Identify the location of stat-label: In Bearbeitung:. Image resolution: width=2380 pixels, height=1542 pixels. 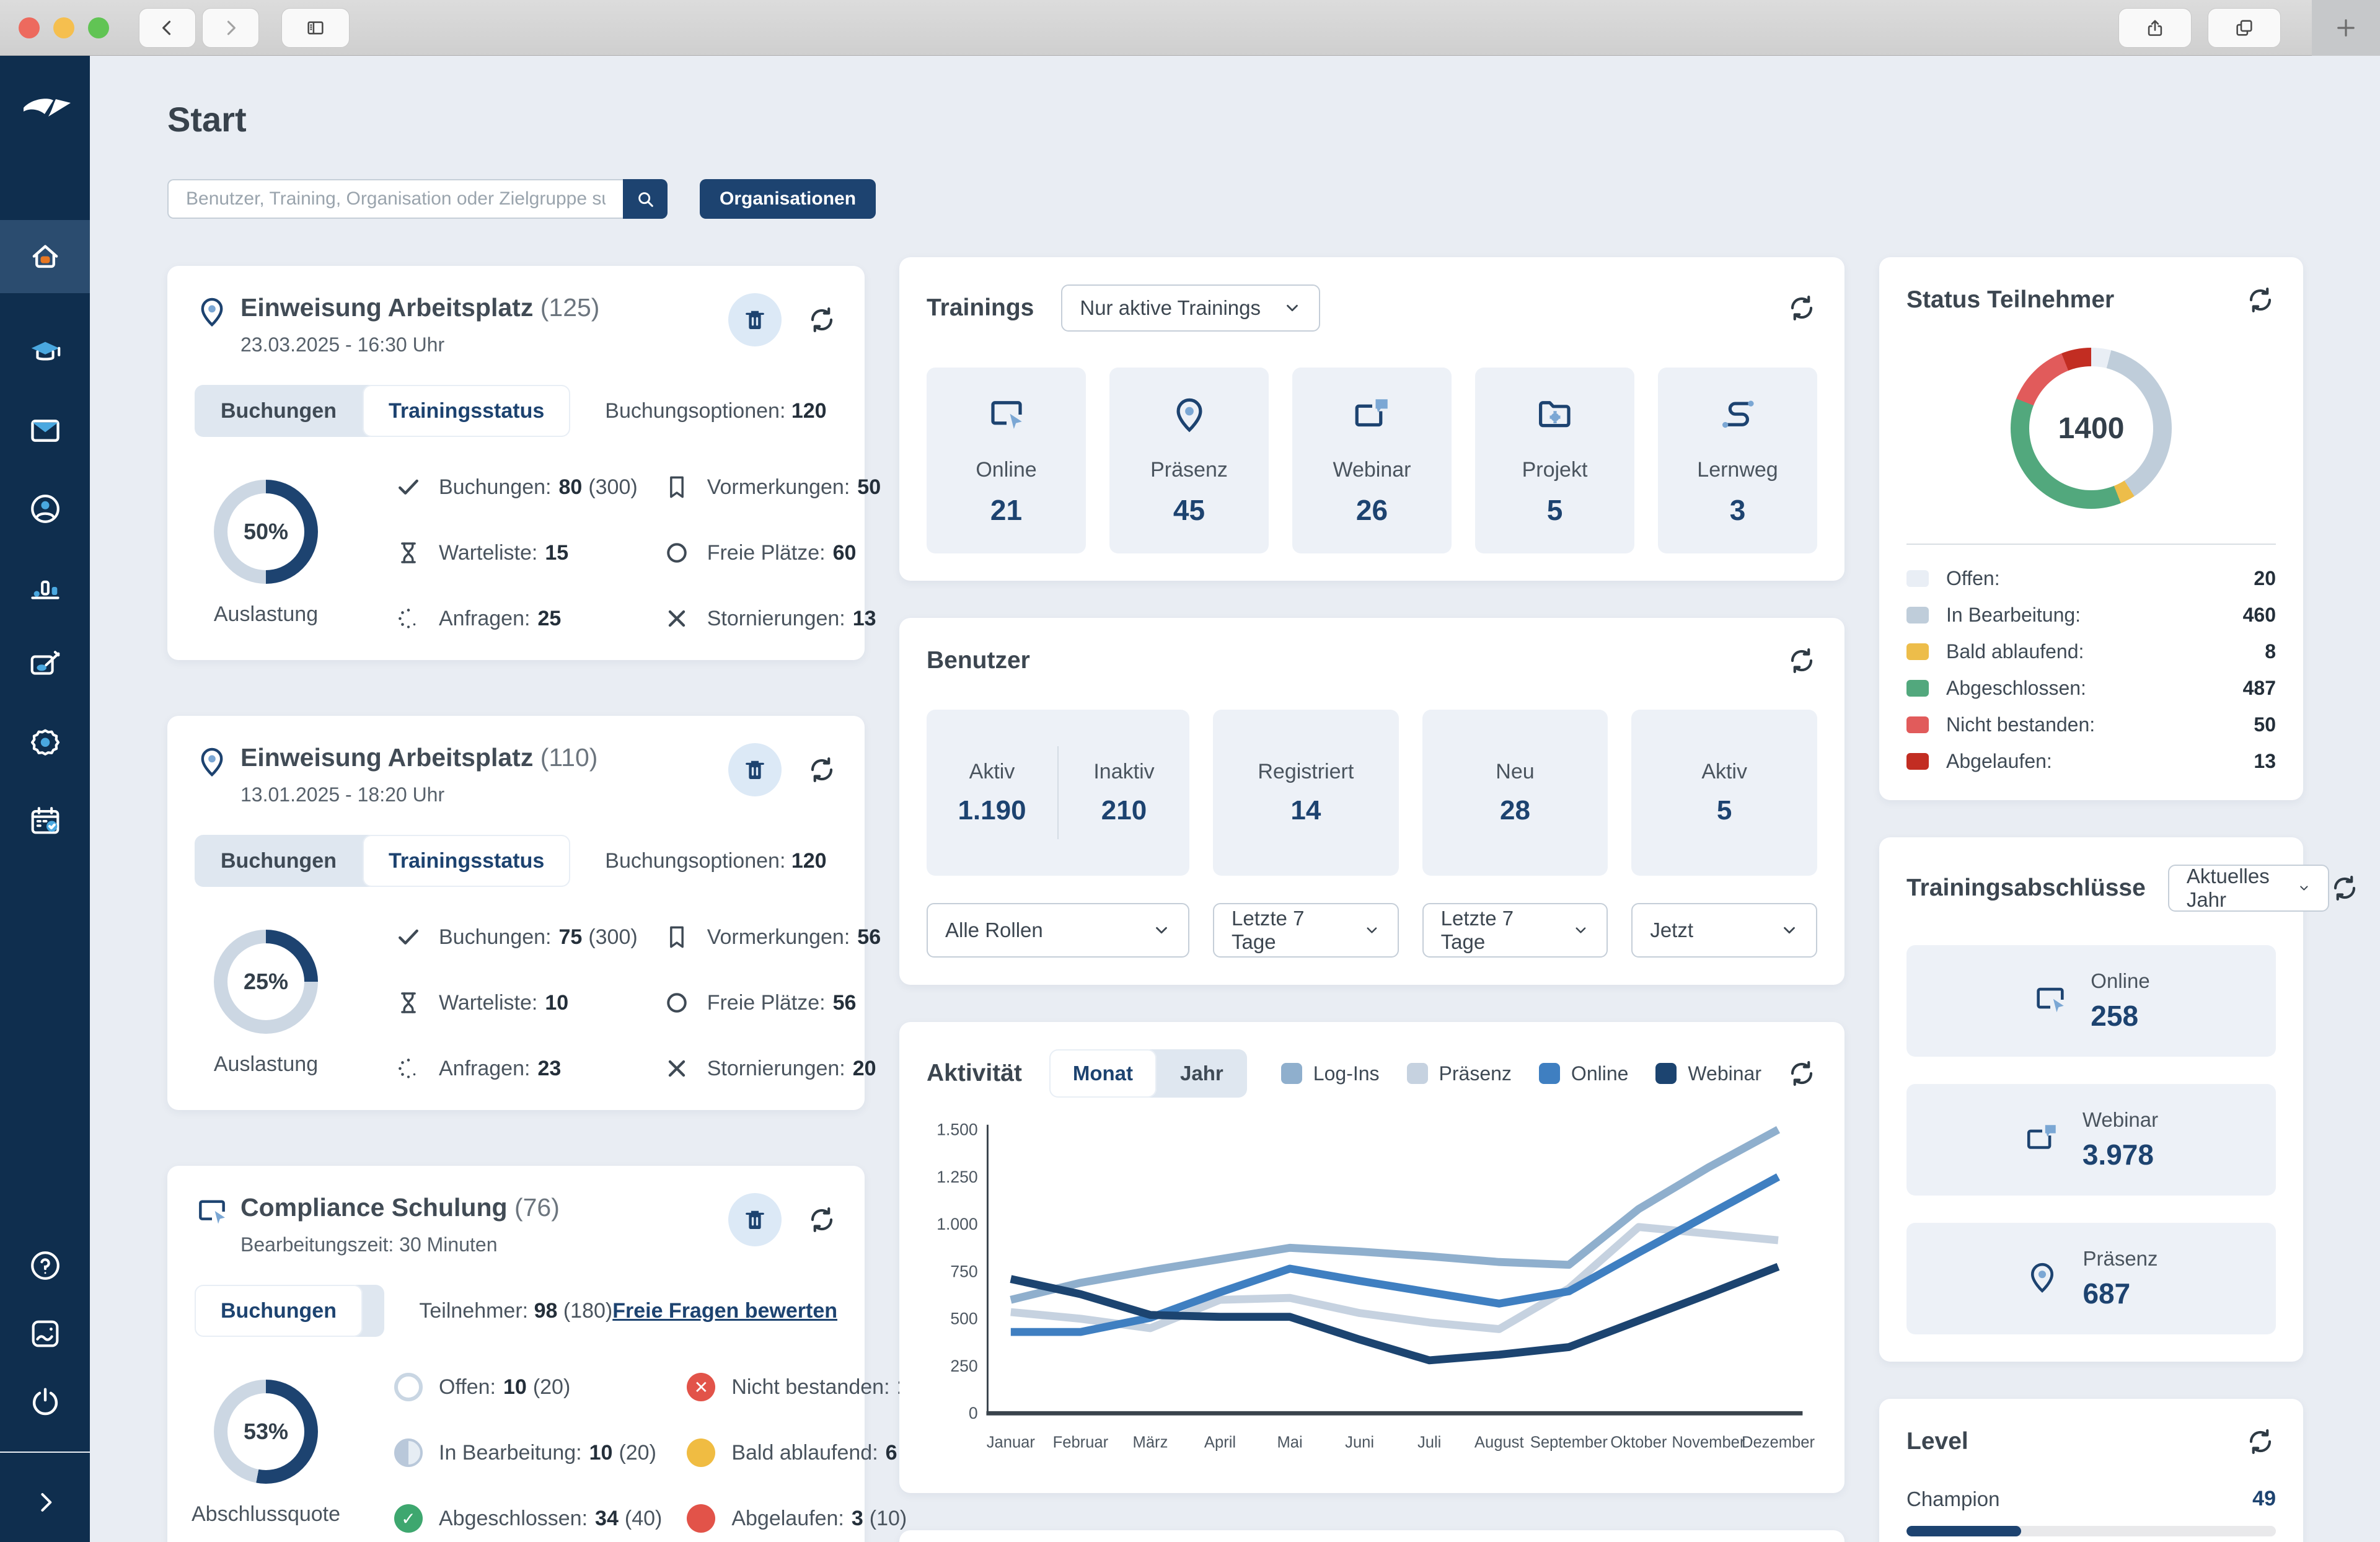
(510, 1452).